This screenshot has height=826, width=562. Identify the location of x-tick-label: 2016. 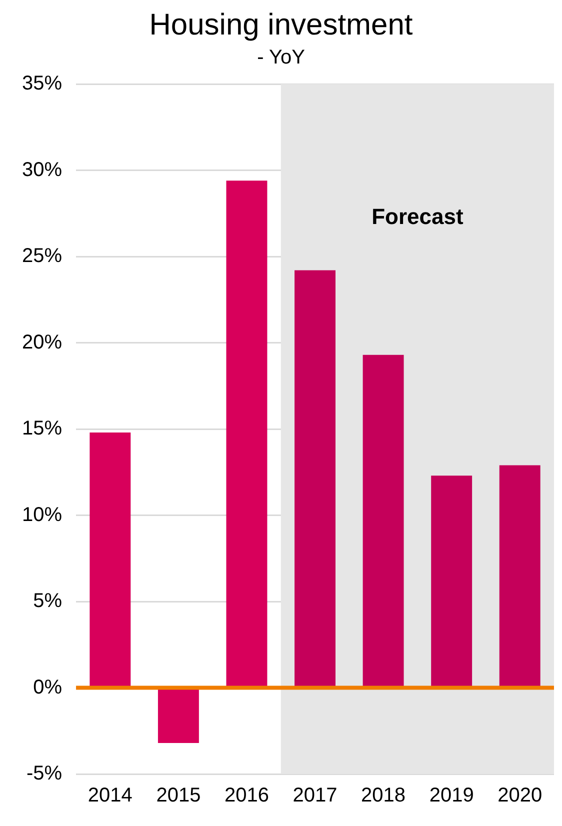
(246, 795).